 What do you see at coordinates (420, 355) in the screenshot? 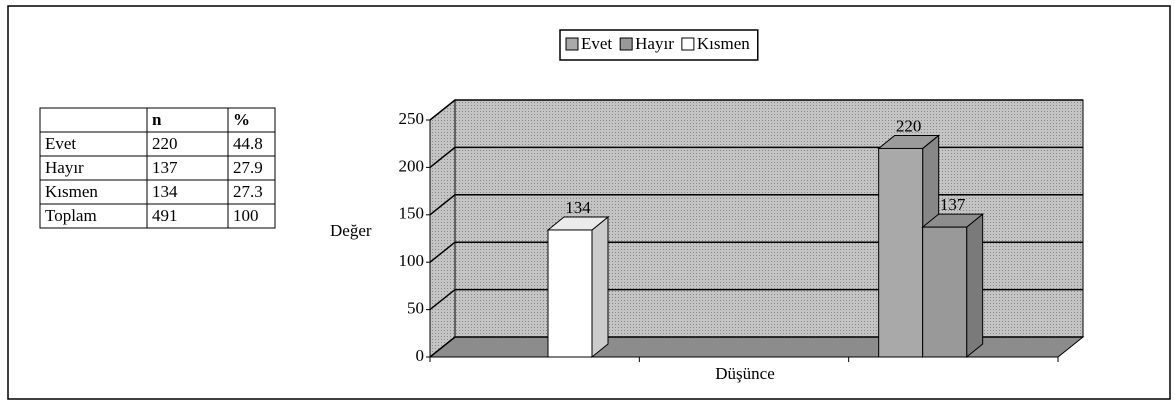
I see `y-tick-label: 0` at bounding box center [420, 355].